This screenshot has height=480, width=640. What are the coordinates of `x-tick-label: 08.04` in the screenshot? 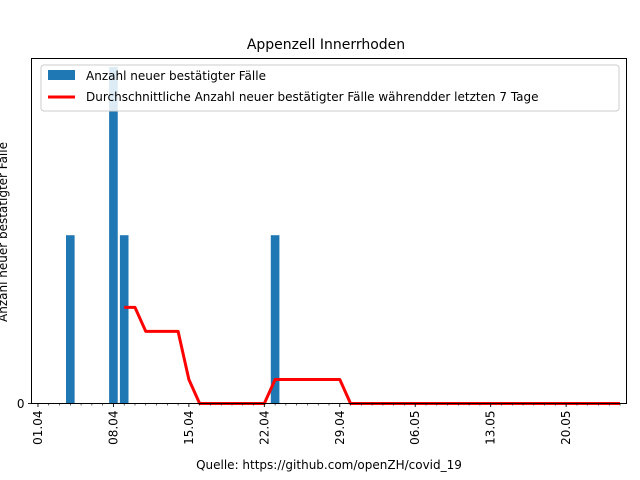 It's located at (113, 428).